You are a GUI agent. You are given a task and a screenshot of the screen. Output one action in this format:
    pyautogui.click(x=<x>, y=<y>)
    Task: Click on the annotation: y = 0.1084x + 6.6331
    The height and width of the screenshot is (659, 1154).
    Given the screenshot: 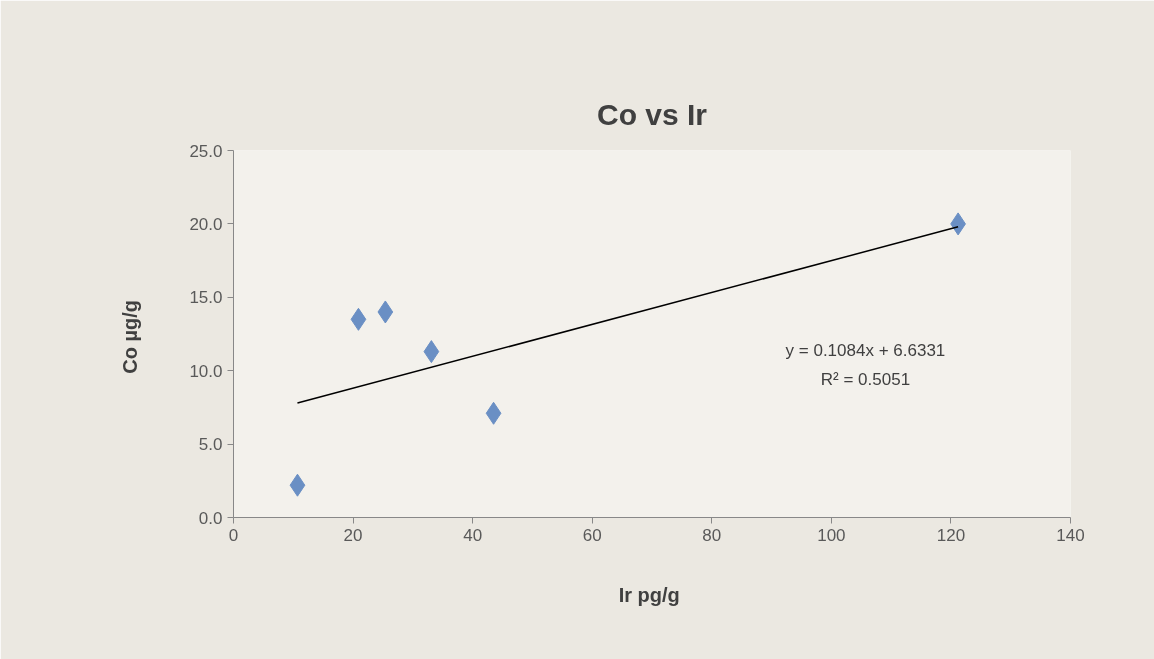 What is the action you would take?
    pyautogui.click(x=865, y=351)
    